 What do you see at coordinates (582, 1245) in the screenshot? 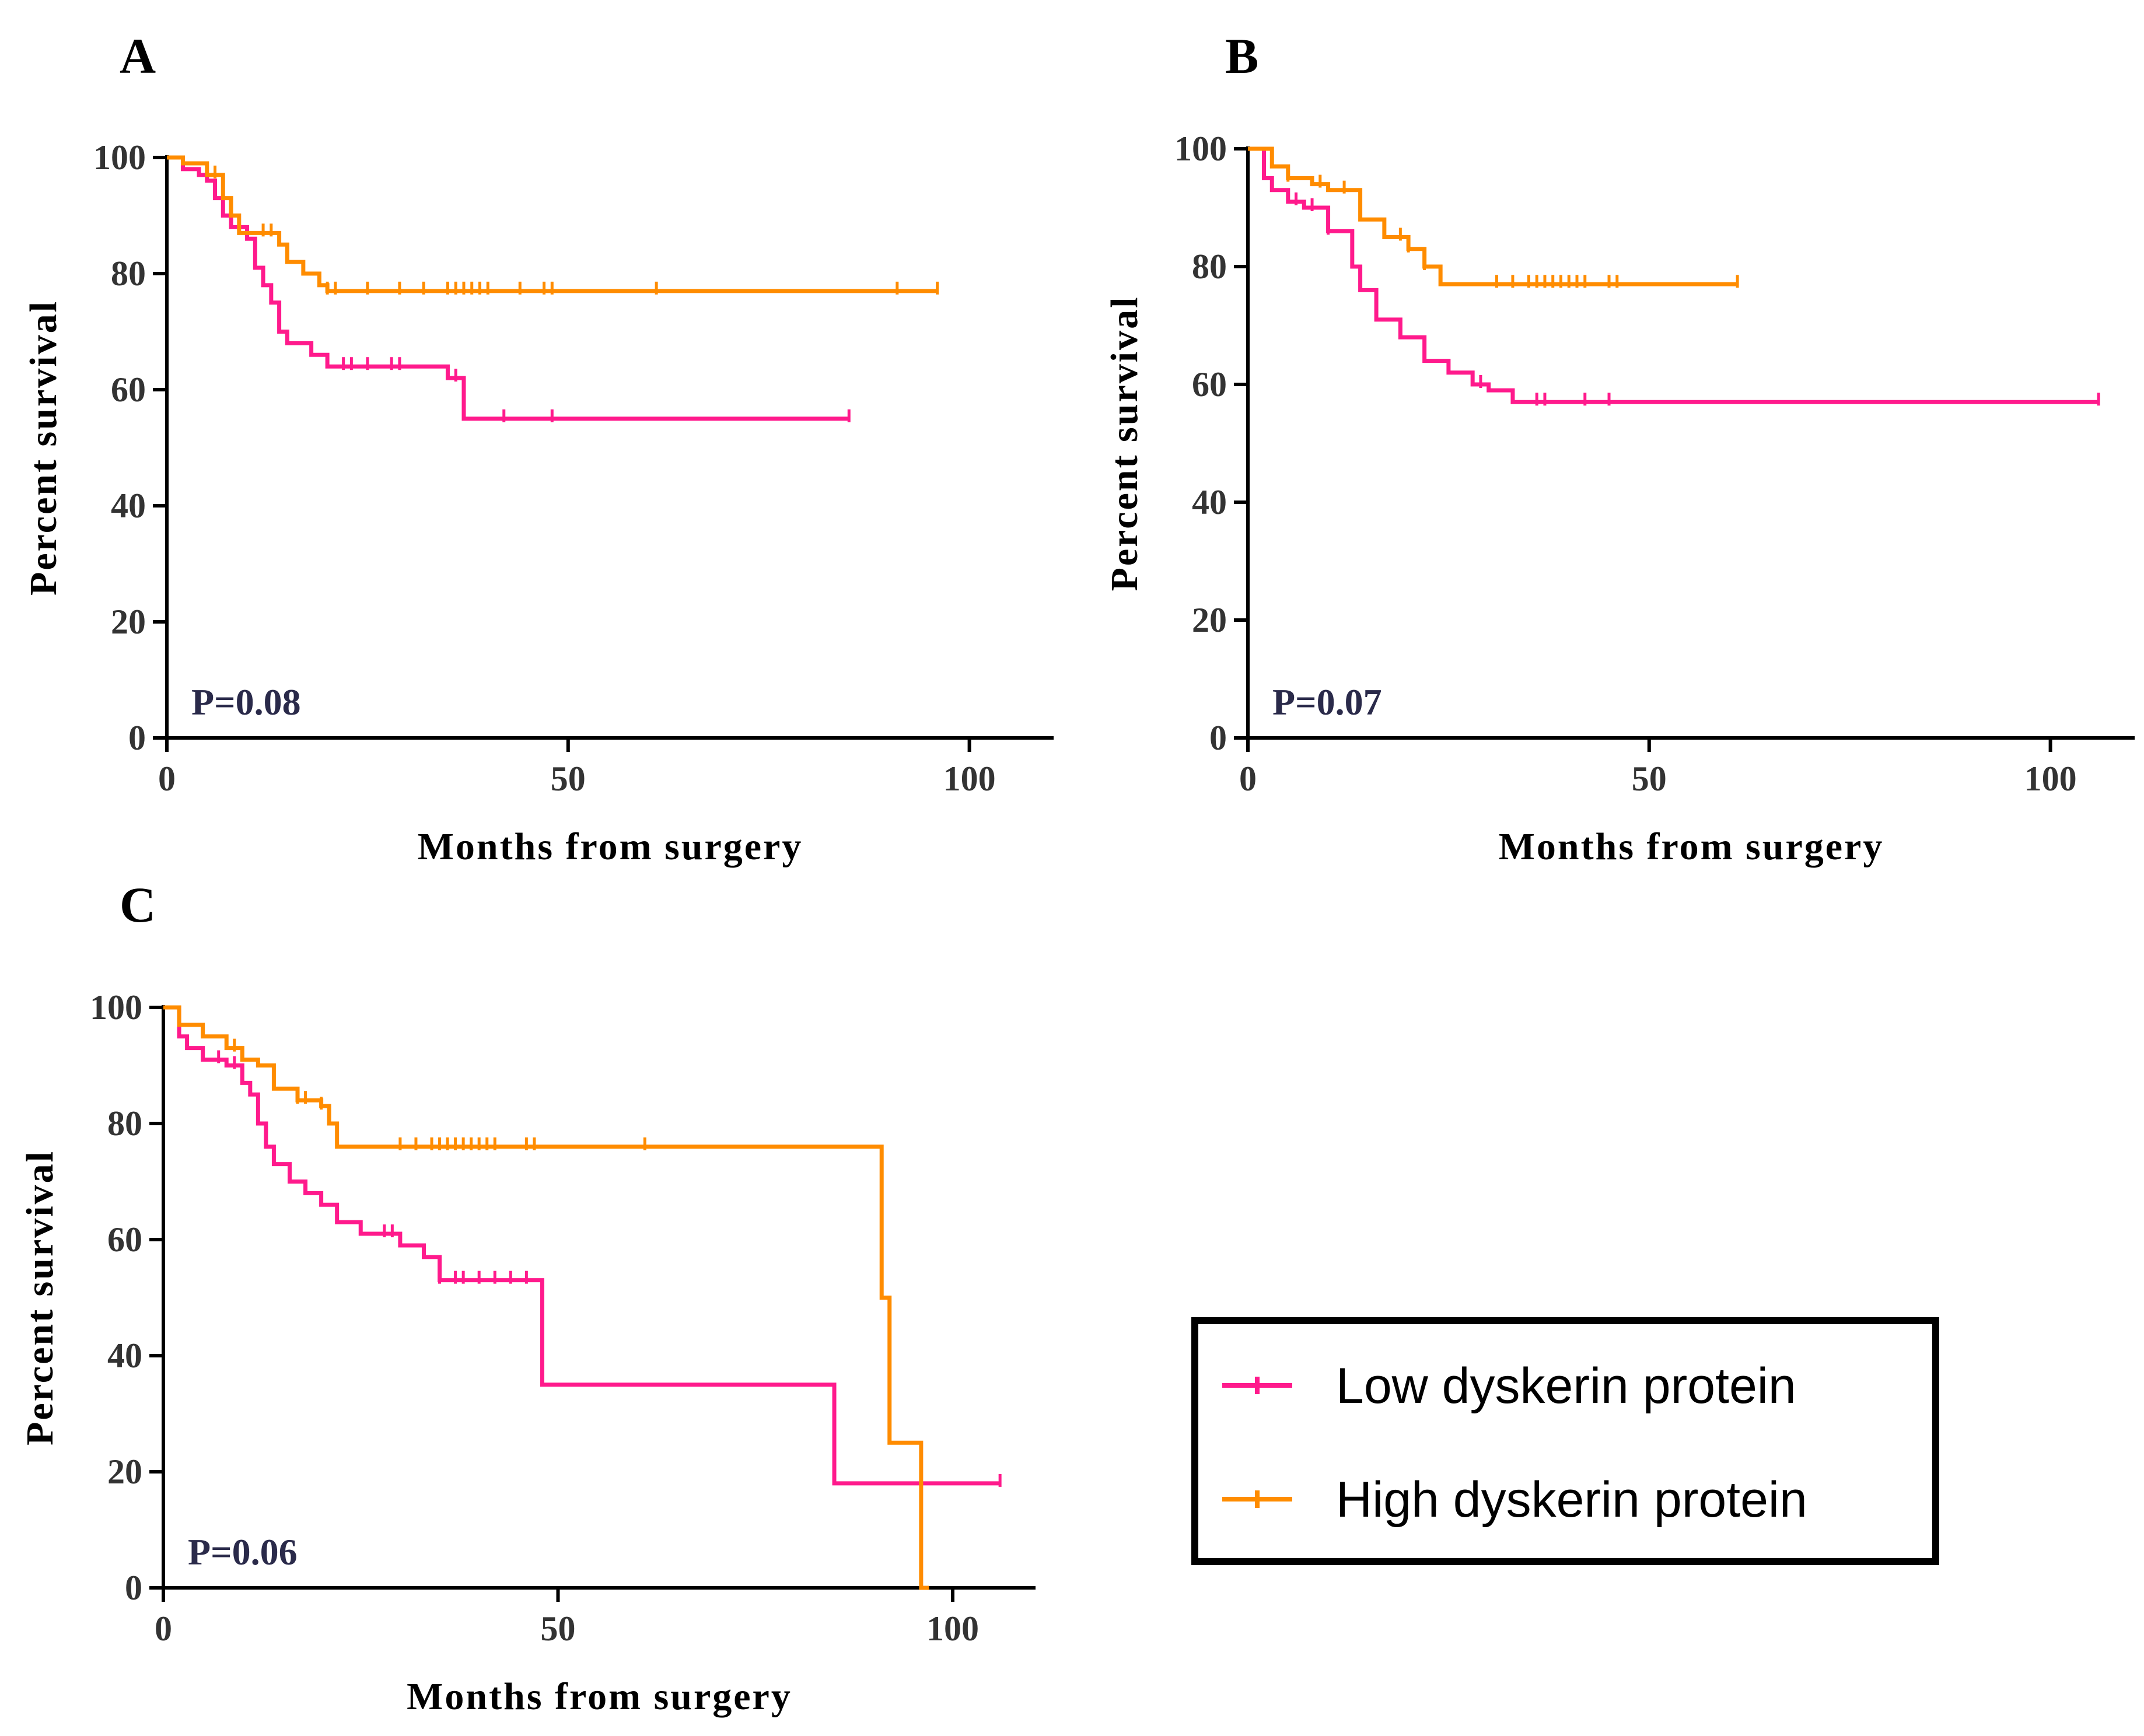
I see `survival-curve-low-p2` at bounding box center [582, 1245].